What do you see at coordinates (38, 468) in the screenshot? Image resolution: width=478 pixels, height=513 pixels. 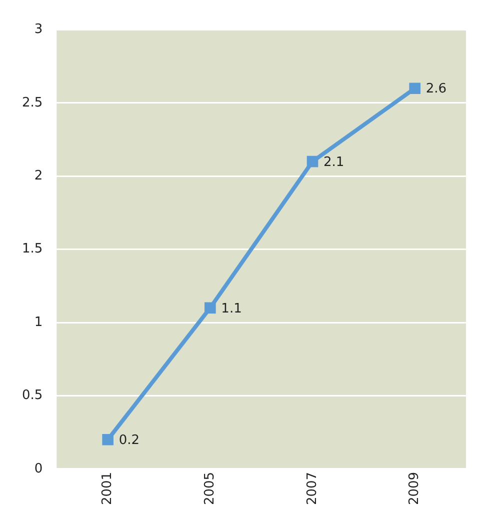 I see `y-tick-label: 0` at bounding box center [38, 468].